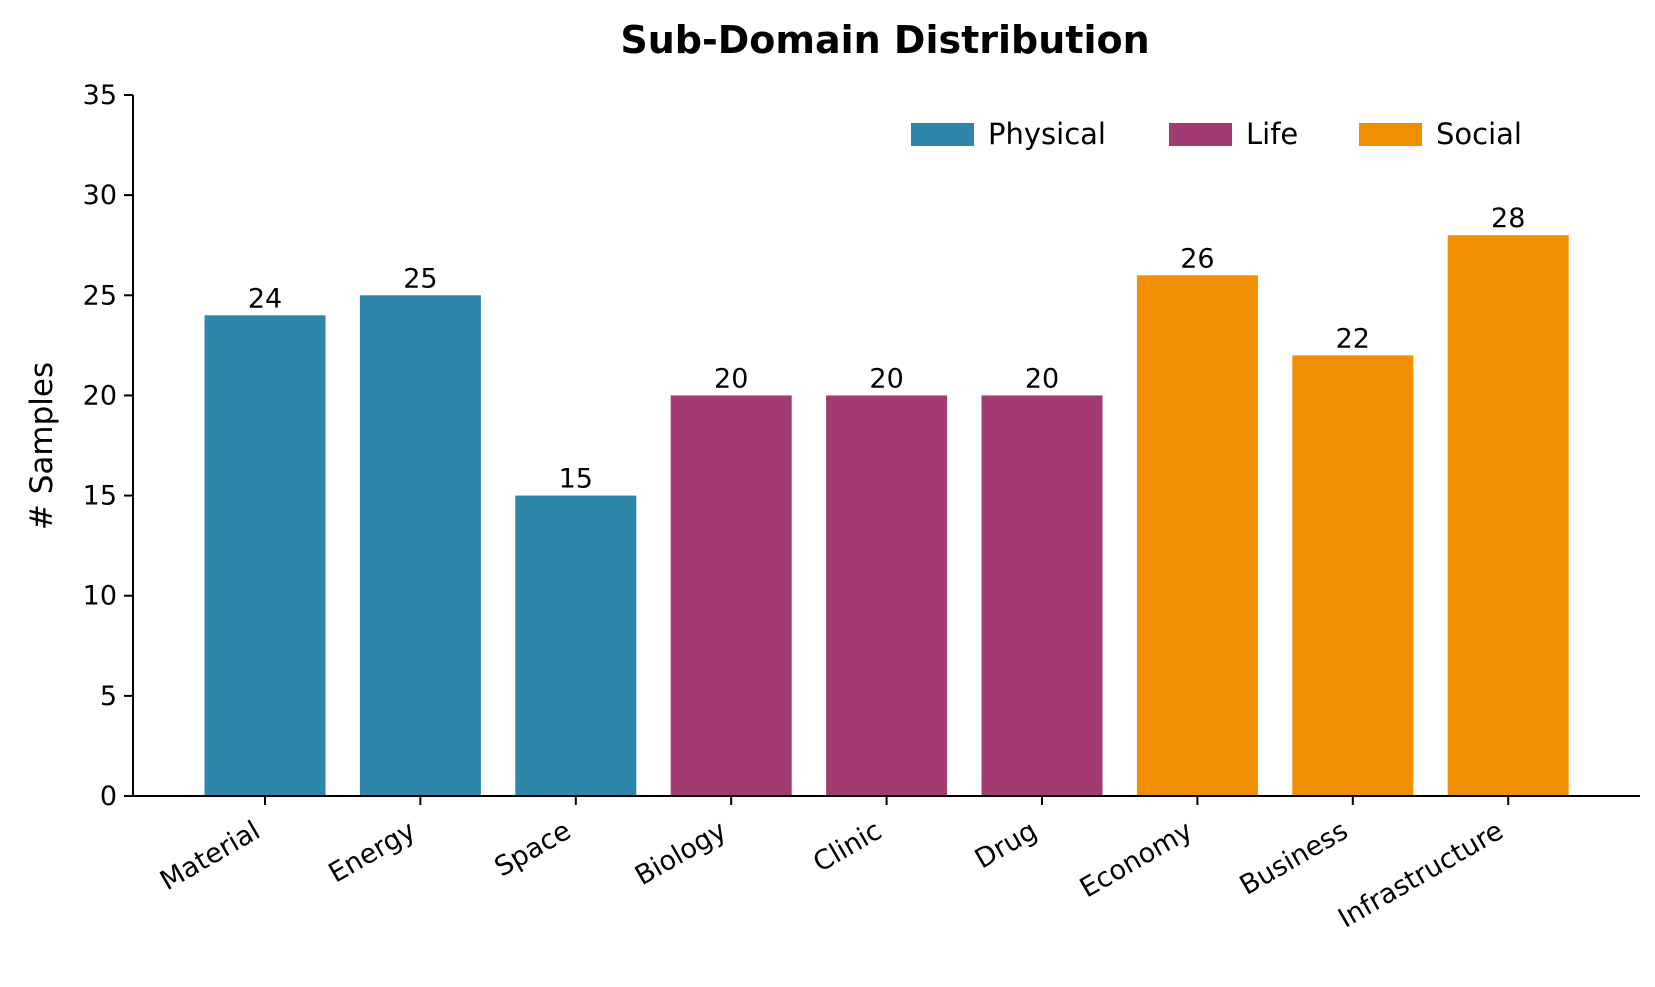 The image size is (1655, 987). What do you see at coordinates (887, 595) in the screenshot?
I see `bar-clinic` at bounding box center [887, 595].